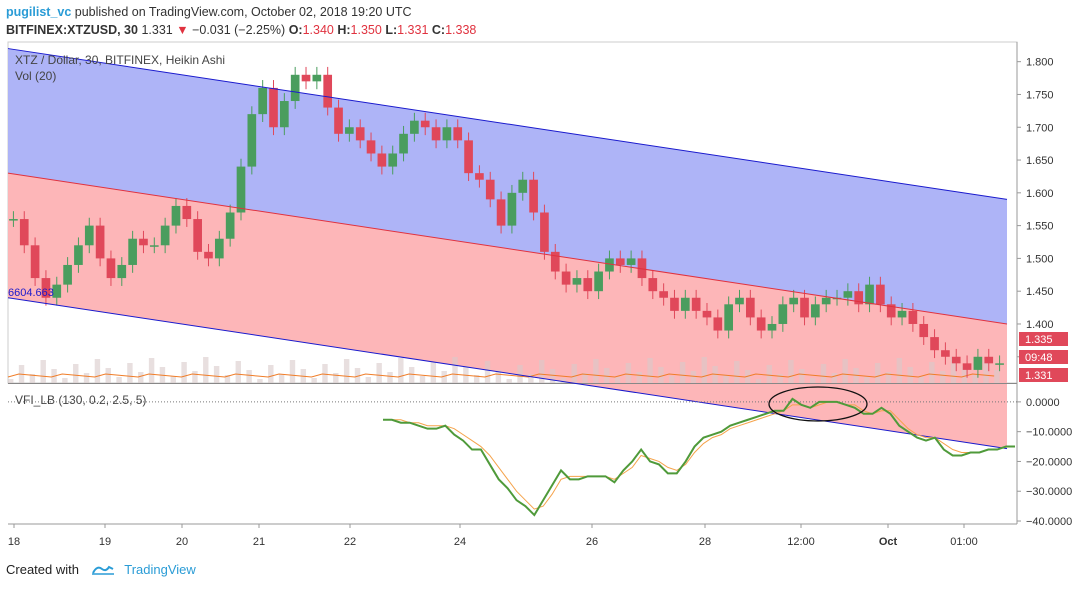 This screenshot has height=589, width=1080. I want to click on time-axis-label: 12:00, so click(801, 542).